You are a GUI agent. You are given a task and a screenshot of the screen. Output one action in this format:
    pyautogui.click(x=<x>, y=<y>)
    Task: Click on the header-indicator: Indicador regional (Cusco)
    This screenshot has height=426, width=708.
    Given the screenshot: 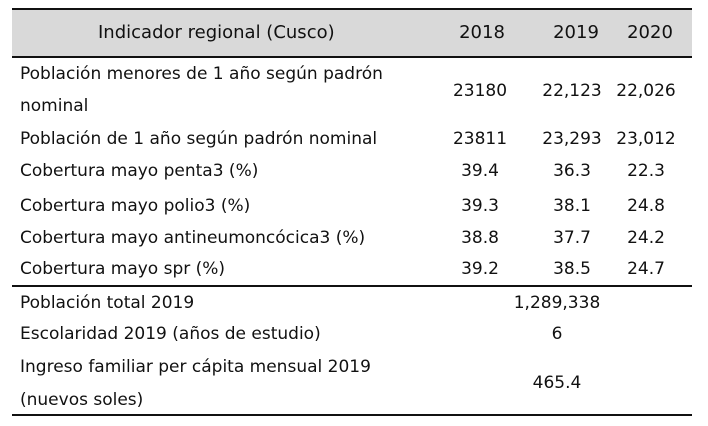 What is the action you would take?
    pyautogui.click(x=216, y=32)
    